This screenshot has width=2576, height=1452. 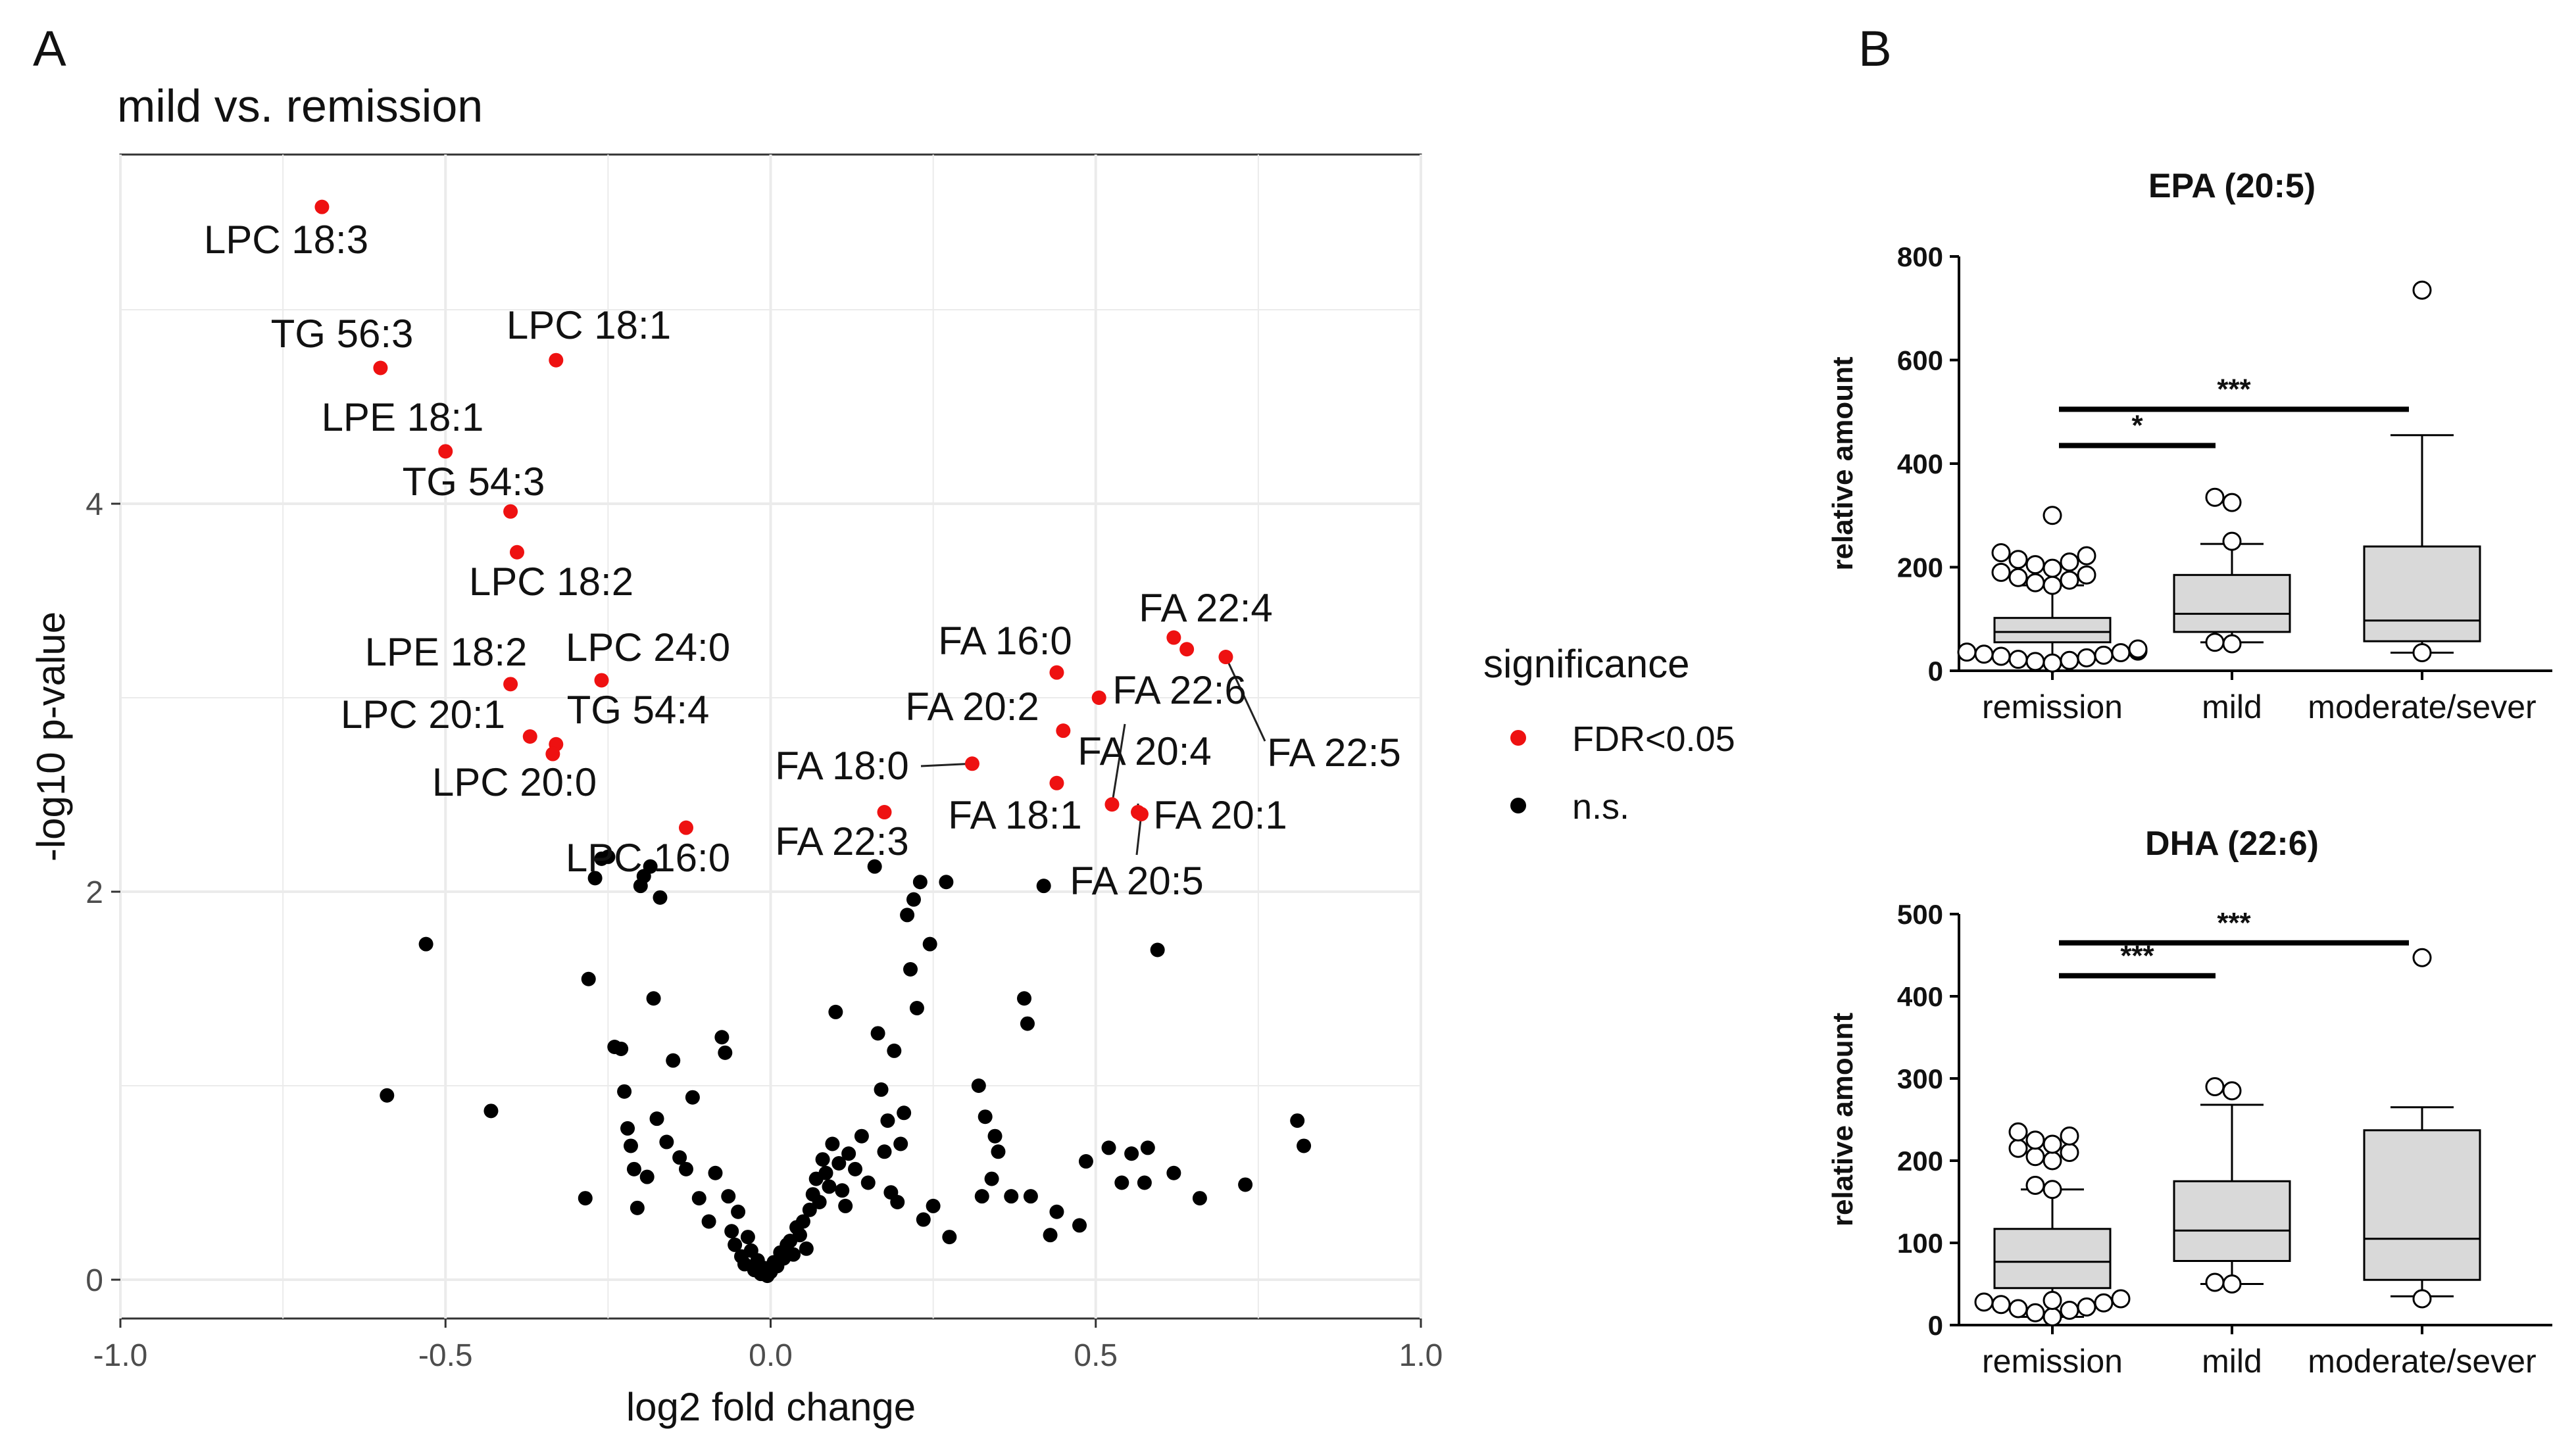 What do you see at coordinates (946, 764) in the screenshot?
I see `label-leader-line` at bounding box center [946, 764].